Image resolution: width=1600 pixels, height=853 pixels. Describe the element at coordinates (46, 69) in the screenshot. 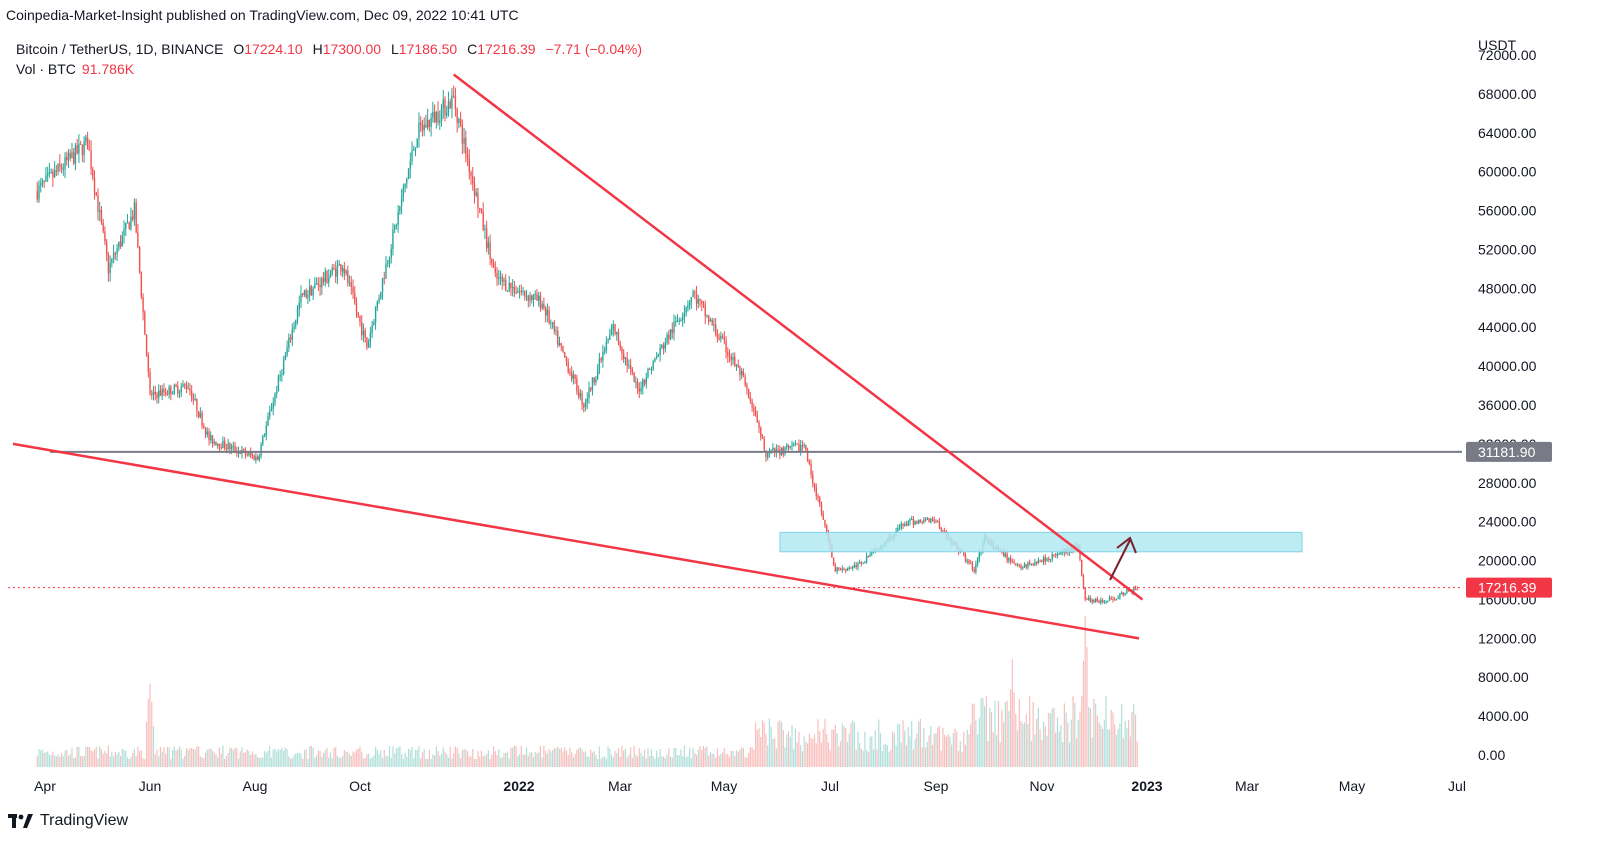

I see `volume-label: Vol · BTC` at that location.